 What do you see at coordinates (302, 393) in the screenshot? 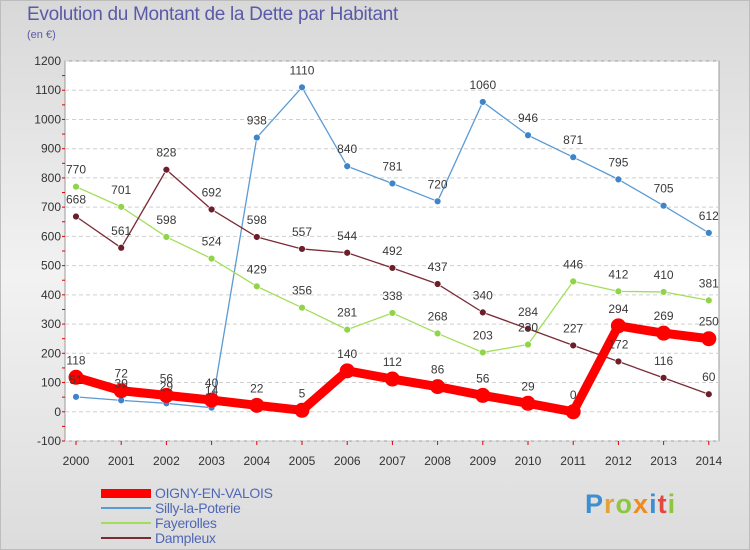
I see `data-label: 5` at bounding box center [302, 393].